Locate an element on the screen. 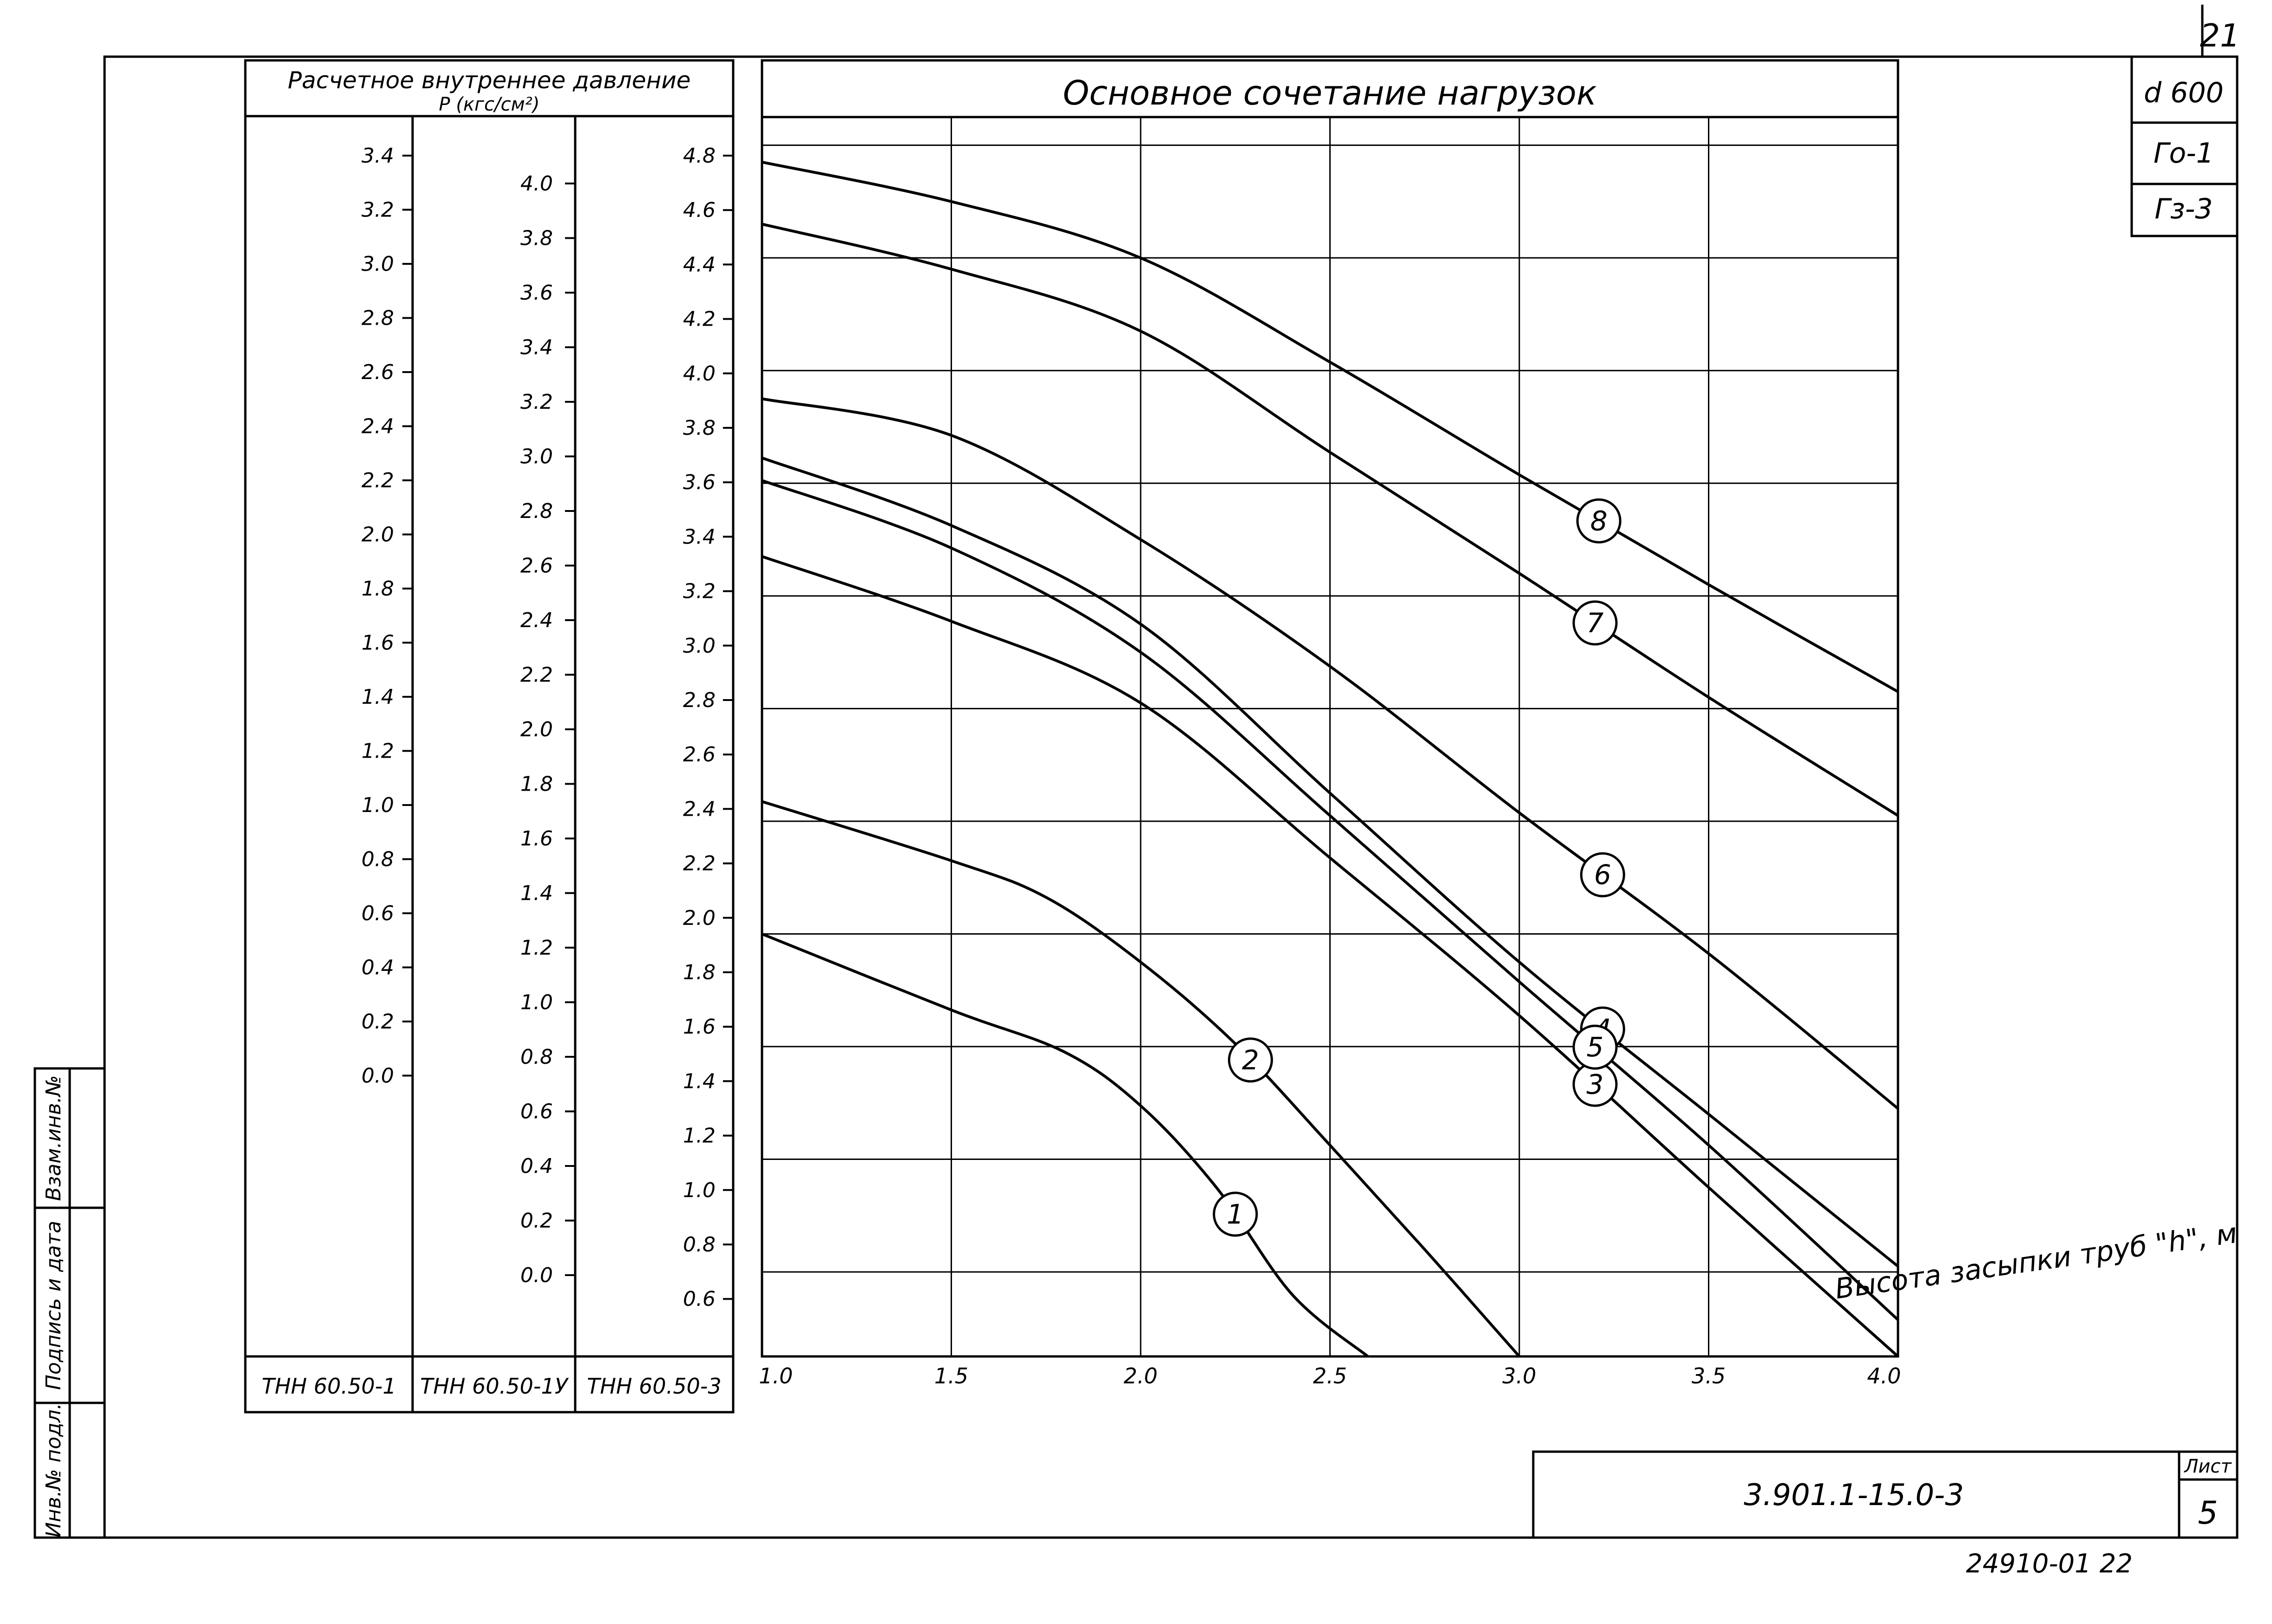 Image resolution: width=2272 pixels, height=1624 pixels. scale-value: 4.4 is located at coordinates (699, 264).